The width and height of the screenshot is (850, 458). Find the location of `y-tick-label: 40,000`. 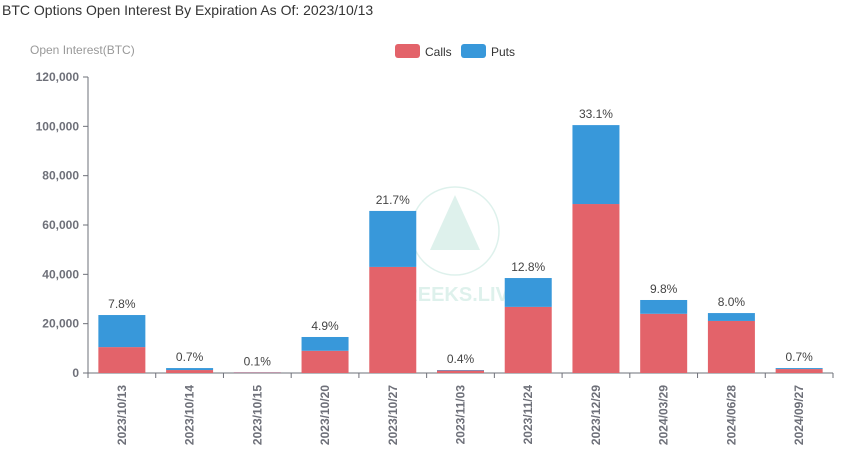

y-tick-label: 40,000 is located at coordinates (60, 274).